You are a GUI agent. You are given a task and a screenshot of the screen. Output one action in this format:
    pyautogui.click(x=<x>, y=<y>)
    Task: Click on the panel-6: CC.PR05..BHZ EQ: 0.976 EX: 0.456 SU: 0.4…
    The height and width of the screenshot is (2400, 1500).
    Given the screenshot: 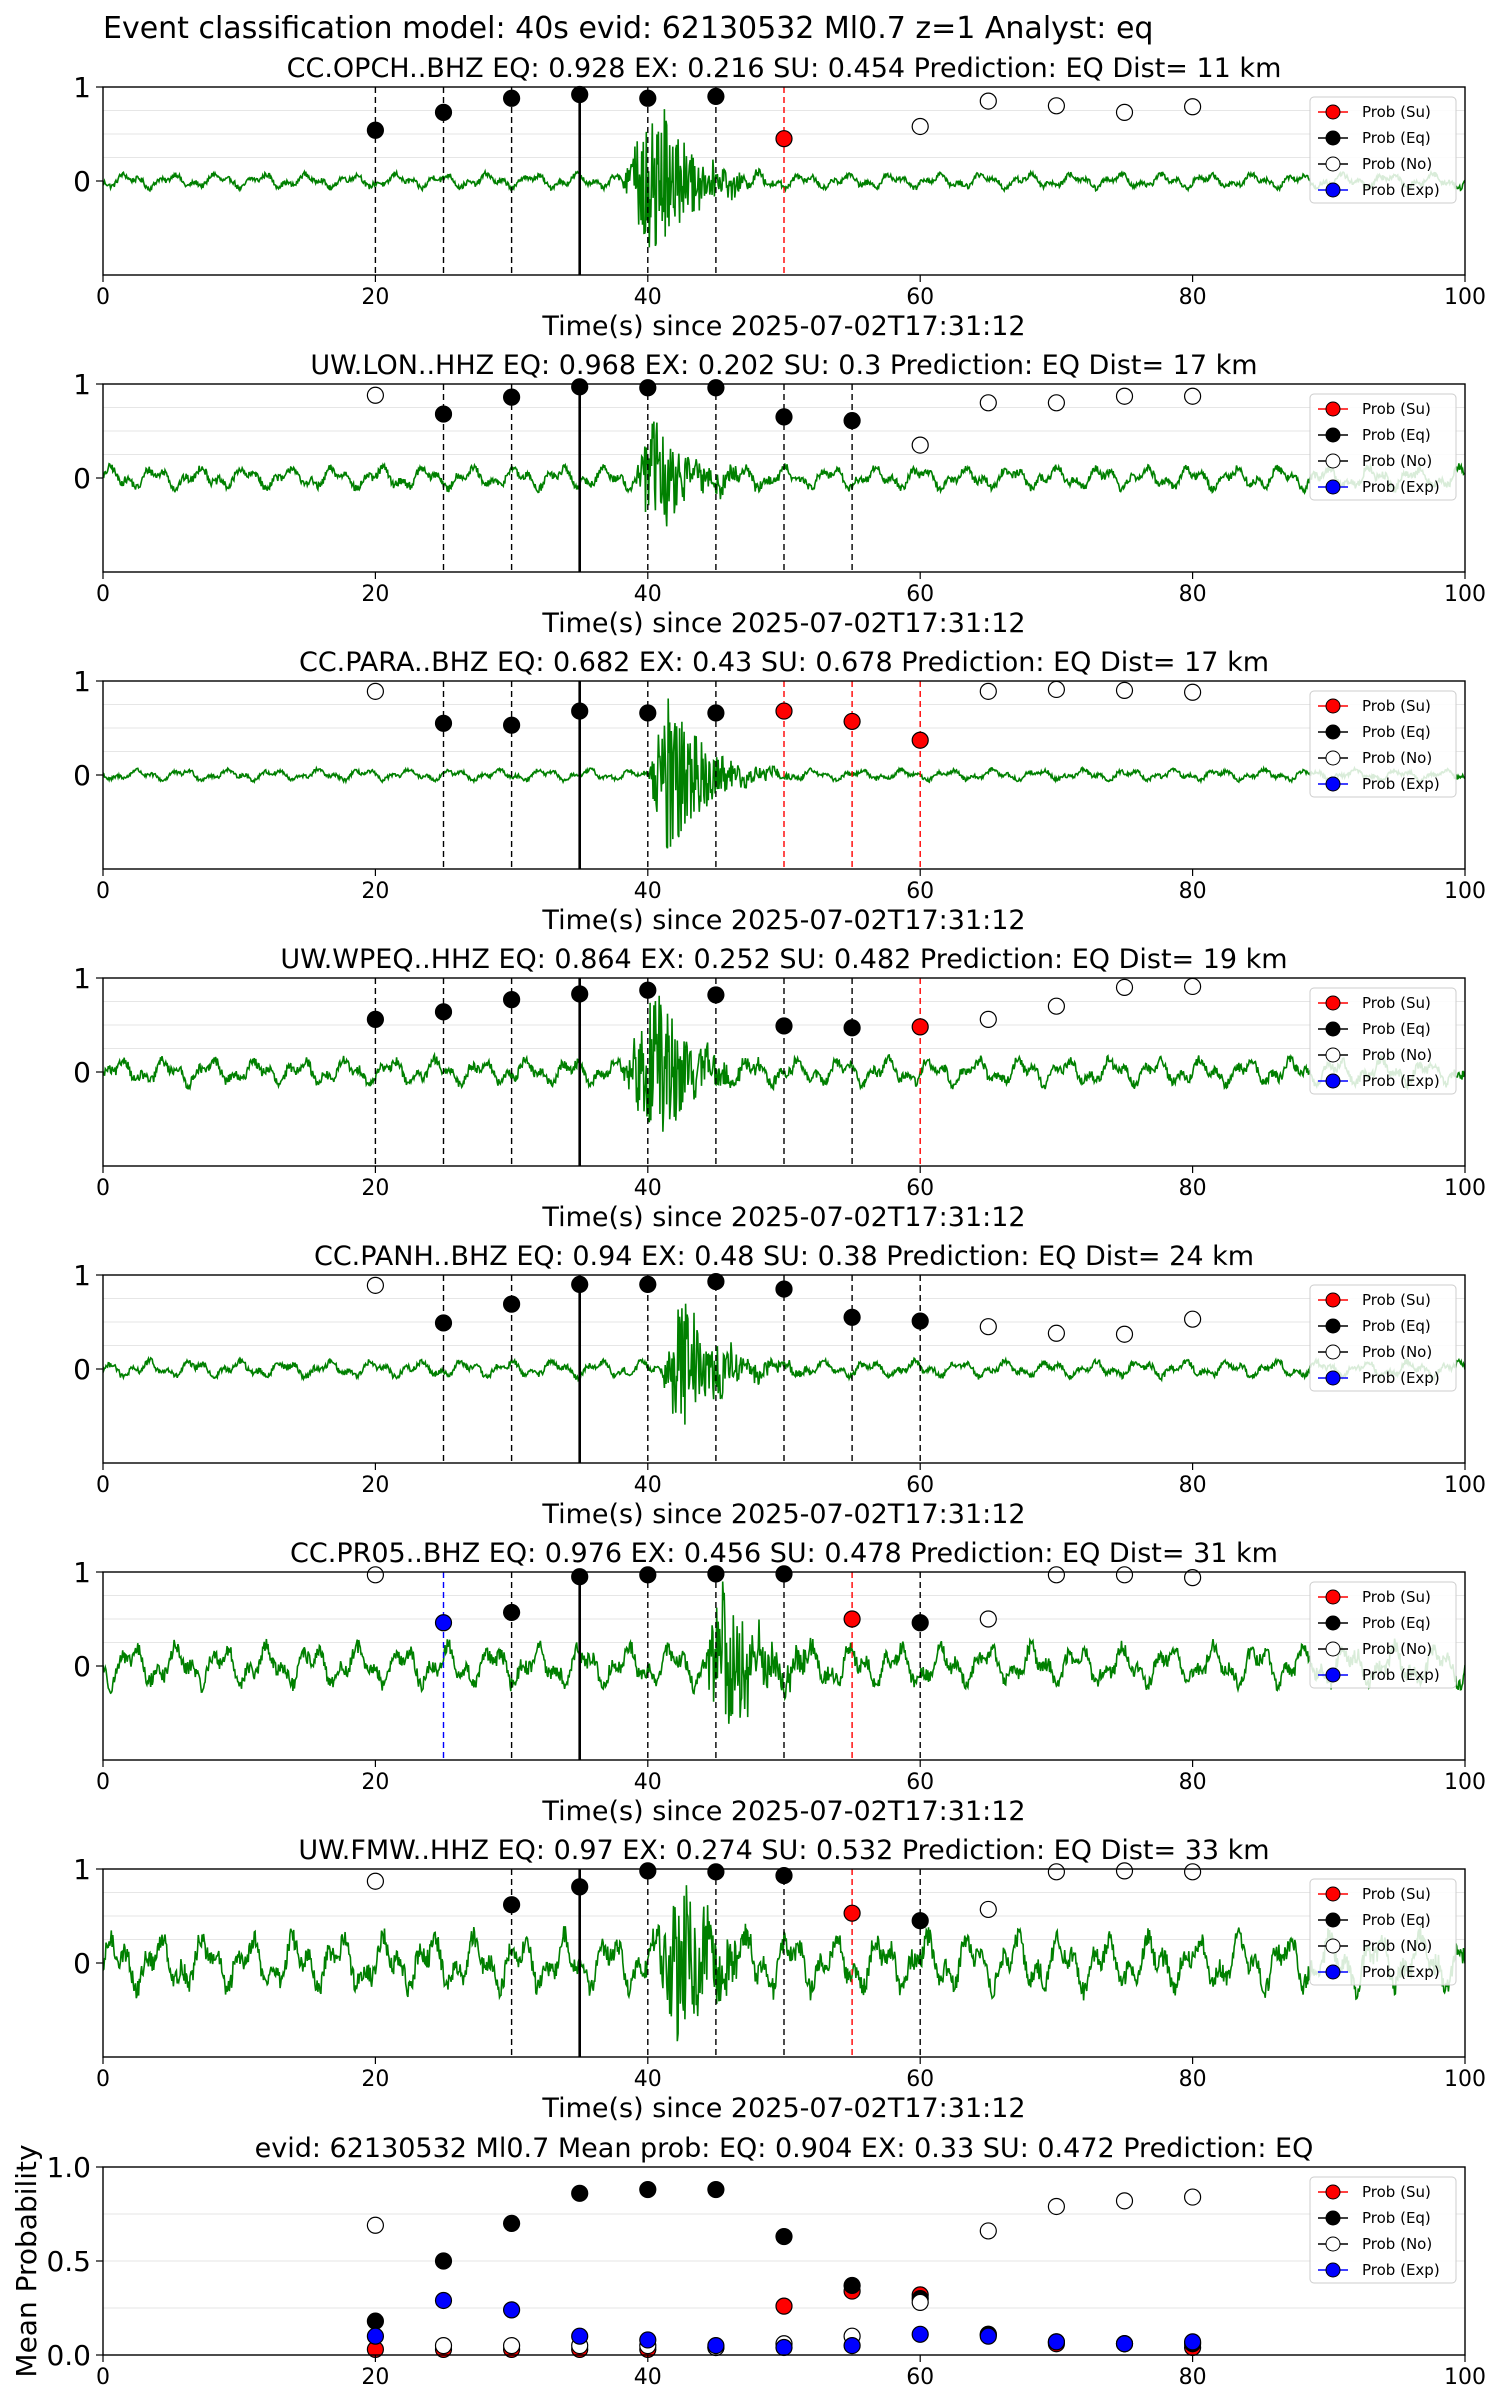 What is the action you would take?
    pyautogui.click(x=779, y=1682)
    